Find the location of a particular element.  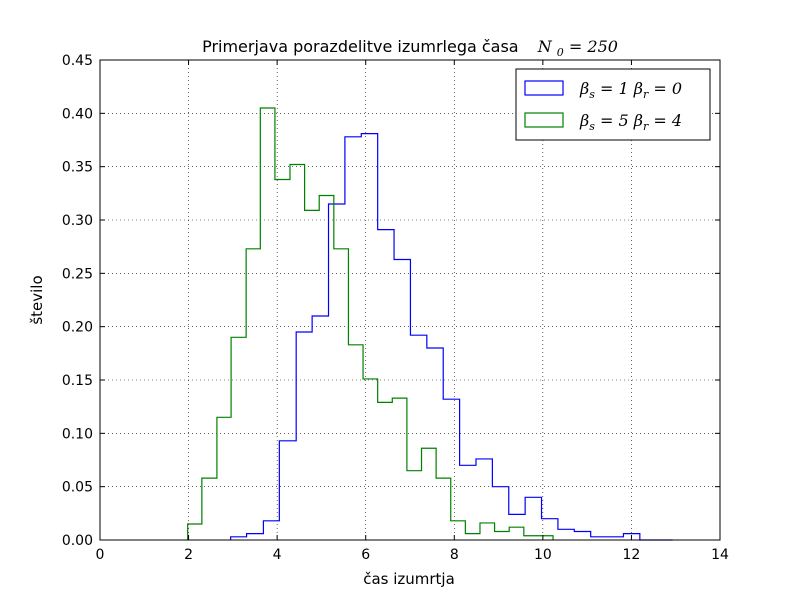

legend: βs = 1 βr = 0 βs = 5 βr = 4 is located at coordinates (613, 104).